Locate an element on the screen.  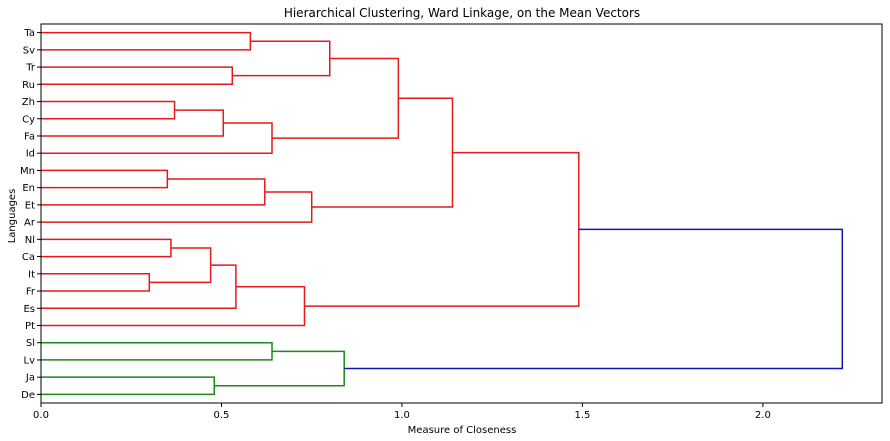
link-n4 is located at coordinates (108, 110).